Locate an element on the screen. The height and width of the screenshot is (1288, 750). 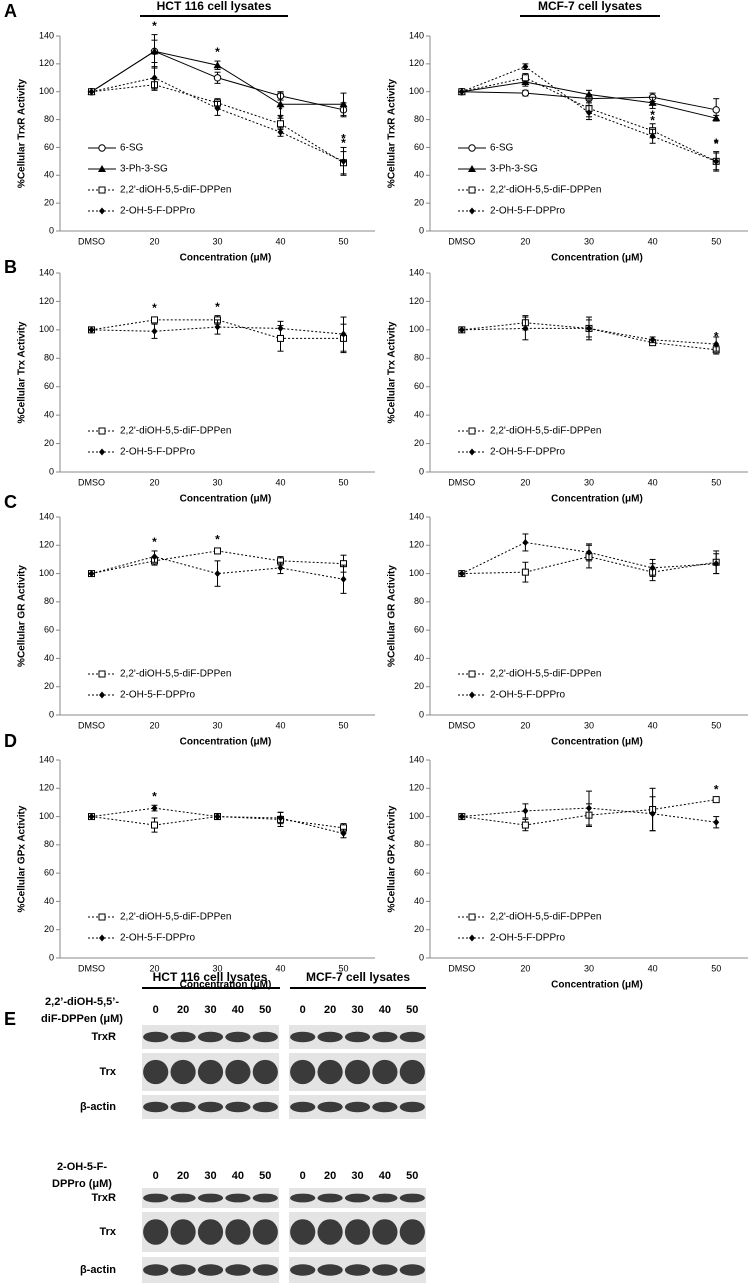
legend-label: 3-Ph-3-SG is located at coordinates (144, 169).